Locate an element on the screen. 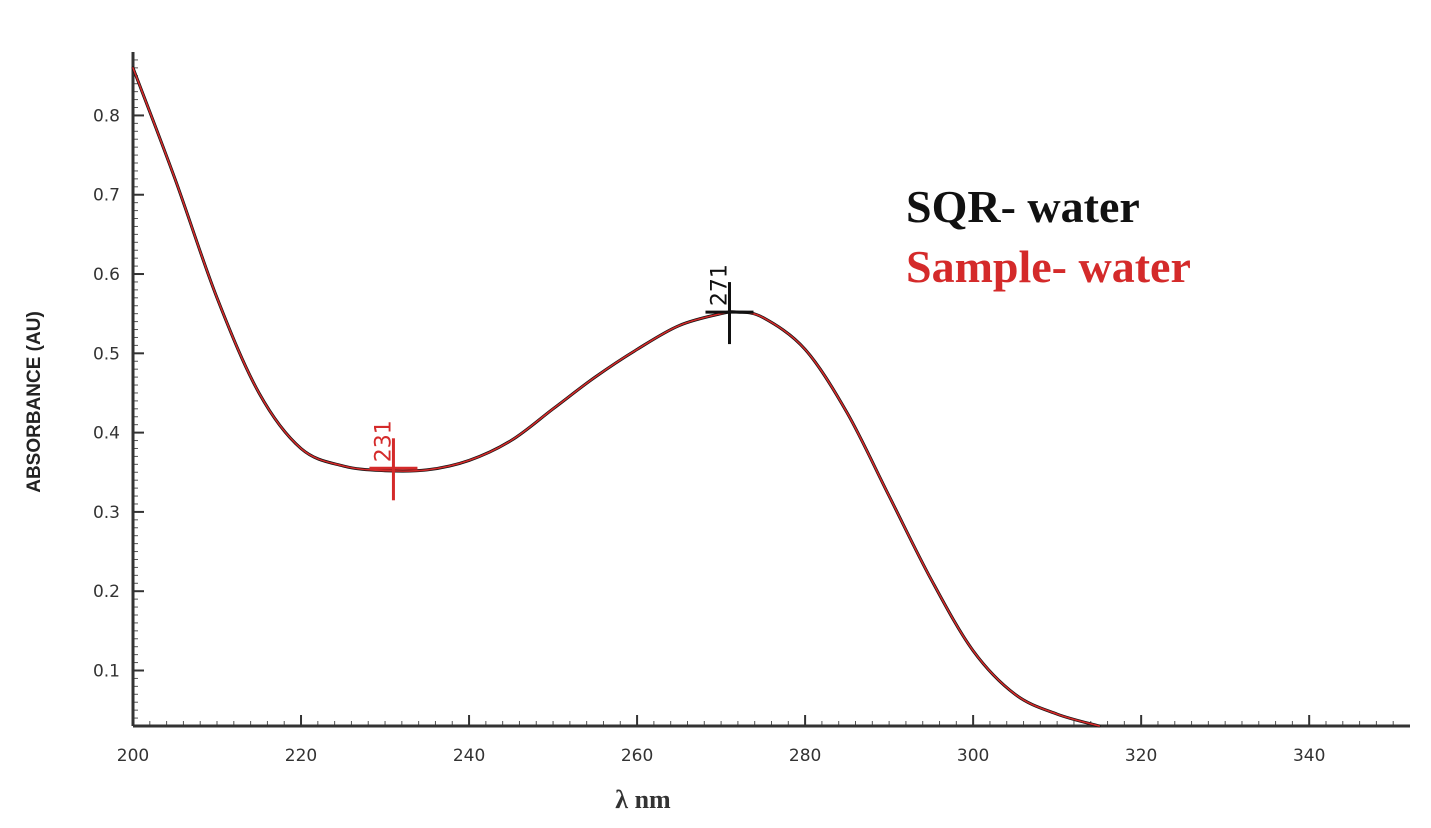  x-tick-label: 260 is located at coordinates (637, 756).